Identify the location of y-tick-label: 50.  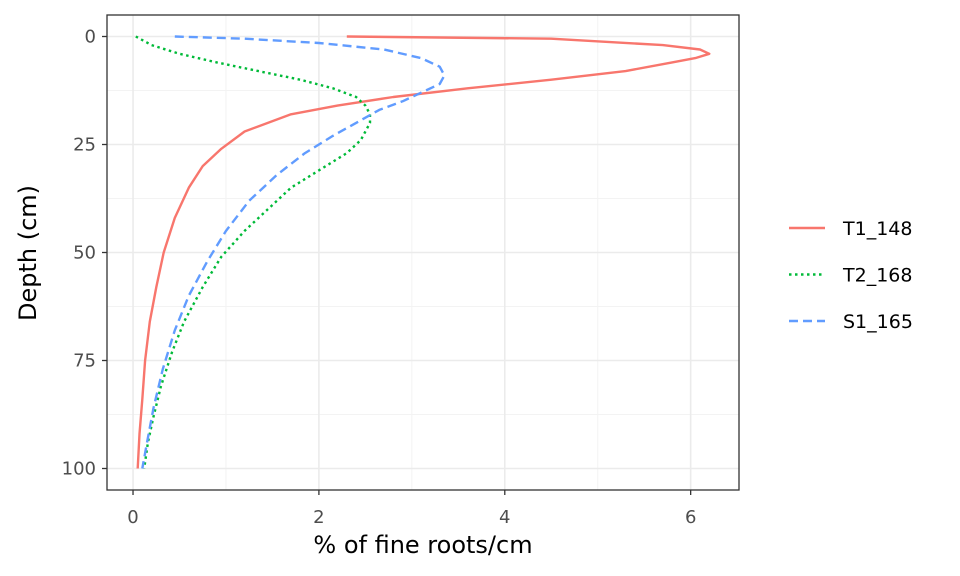
(84, 253).